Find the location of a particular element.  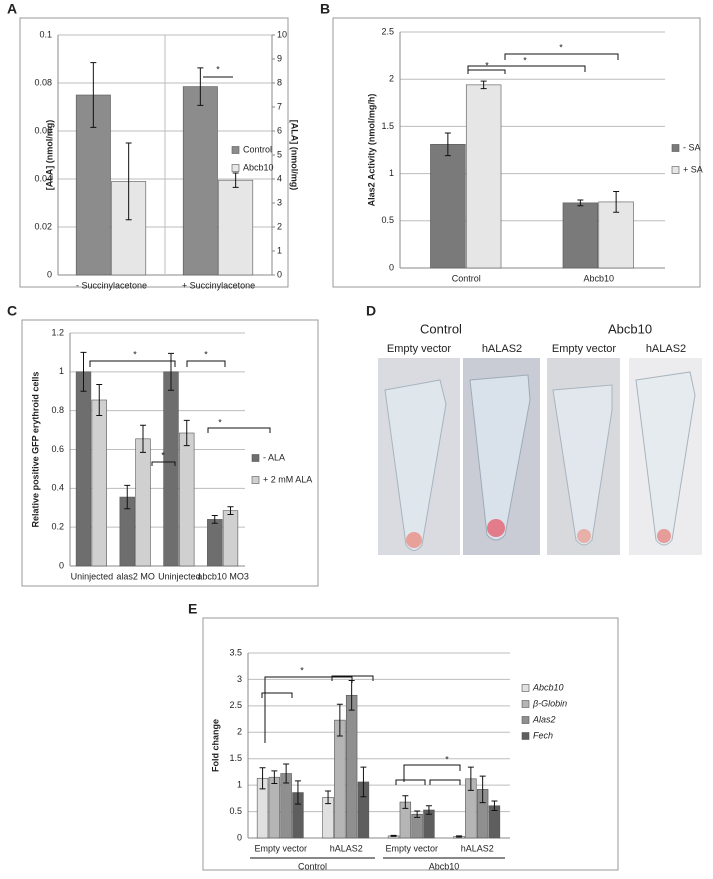

y2-tick-label: 0 is located at coordinates (279, 274).